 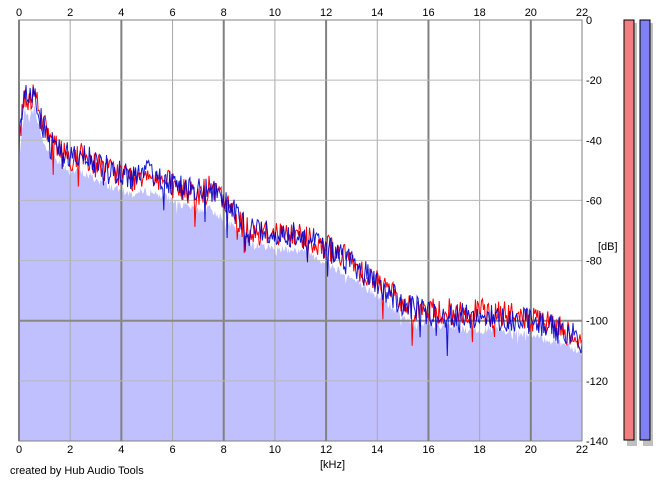 What do you see at coordinates (302, 13) in the screenshot?
I see `x-tick-labels-top: 0 2 4 6 8 10 12 14 16 18 20 22` at bounding box center [302, 13].